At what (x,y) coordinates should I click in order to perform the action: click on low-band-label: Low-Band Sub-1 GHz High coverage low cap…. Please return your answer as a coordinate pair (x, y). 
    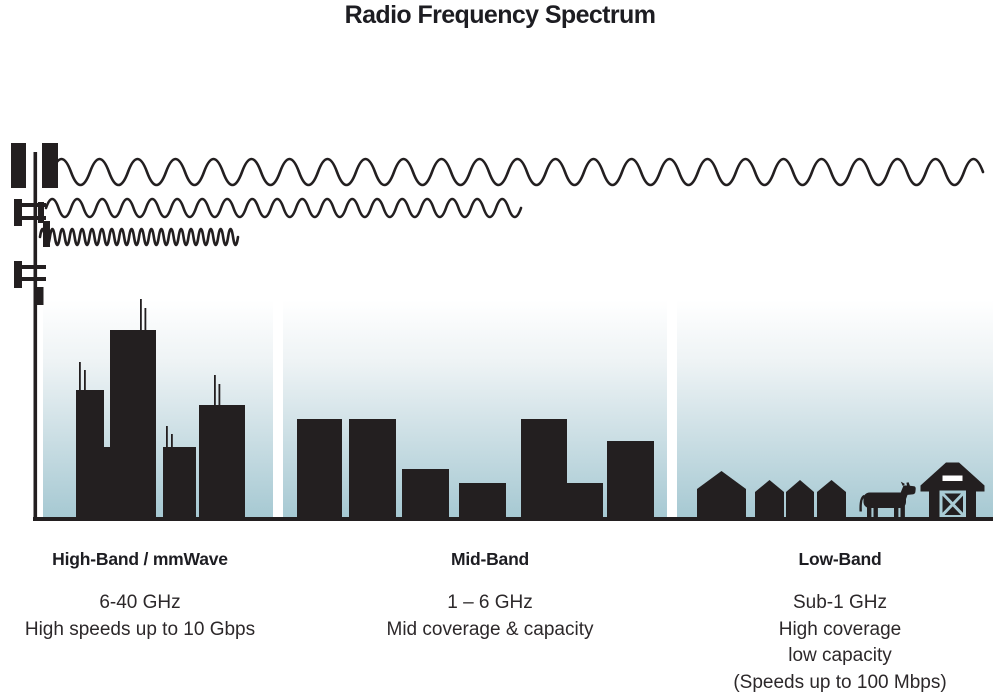
    Looking at the image, I should click on (840, 622).